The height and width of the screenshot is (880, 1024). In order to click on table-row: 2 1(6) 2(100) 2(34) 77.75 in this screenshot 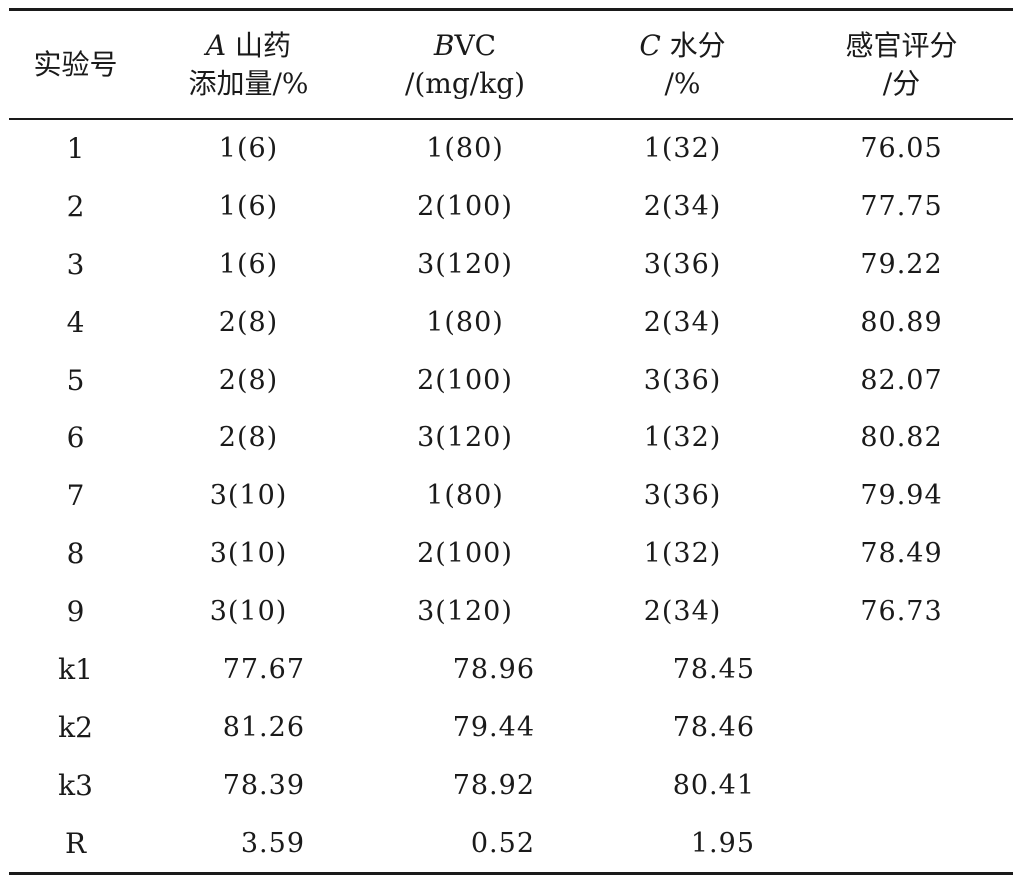, I will do `click(511, 206)`.